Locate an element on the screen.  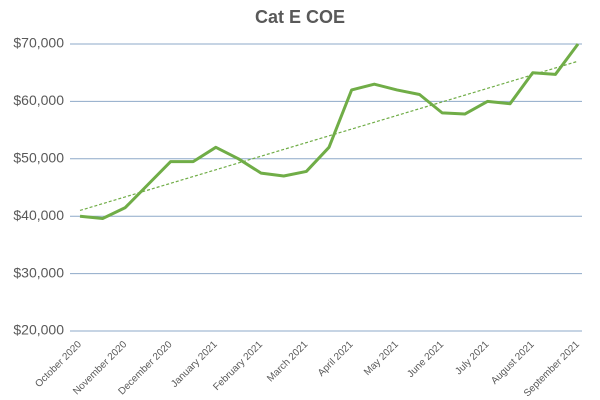
x-tick-label: January 2021 is located at coordinates (194, 364).